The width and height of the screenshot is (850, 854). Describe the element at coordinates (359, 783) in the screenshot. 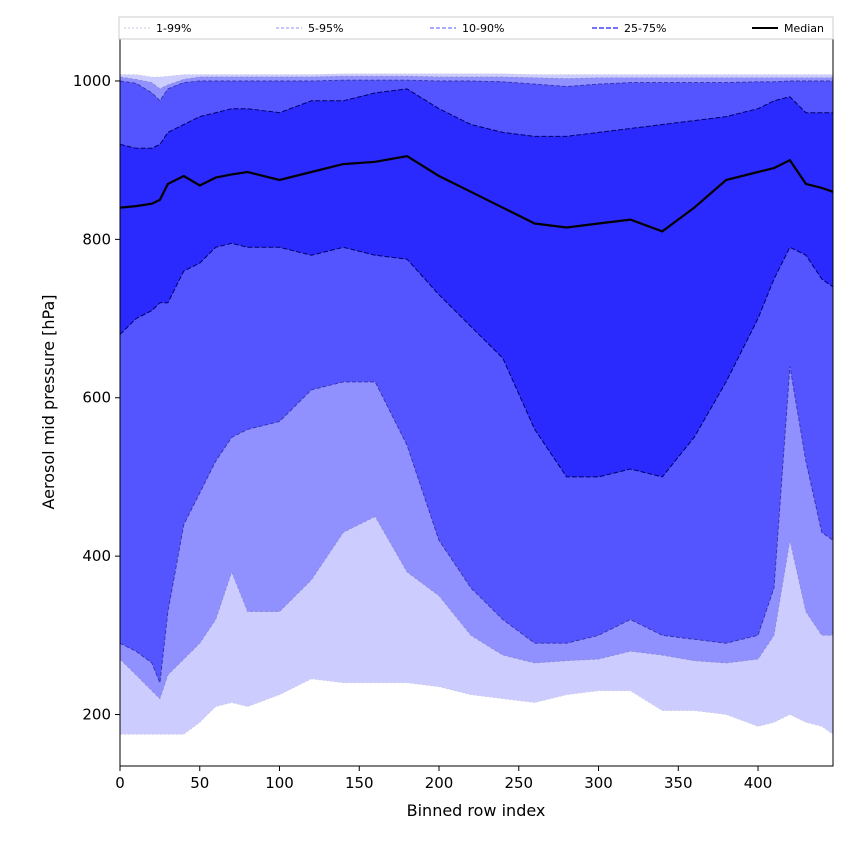

I see `x-tick-label: 150` at that location.